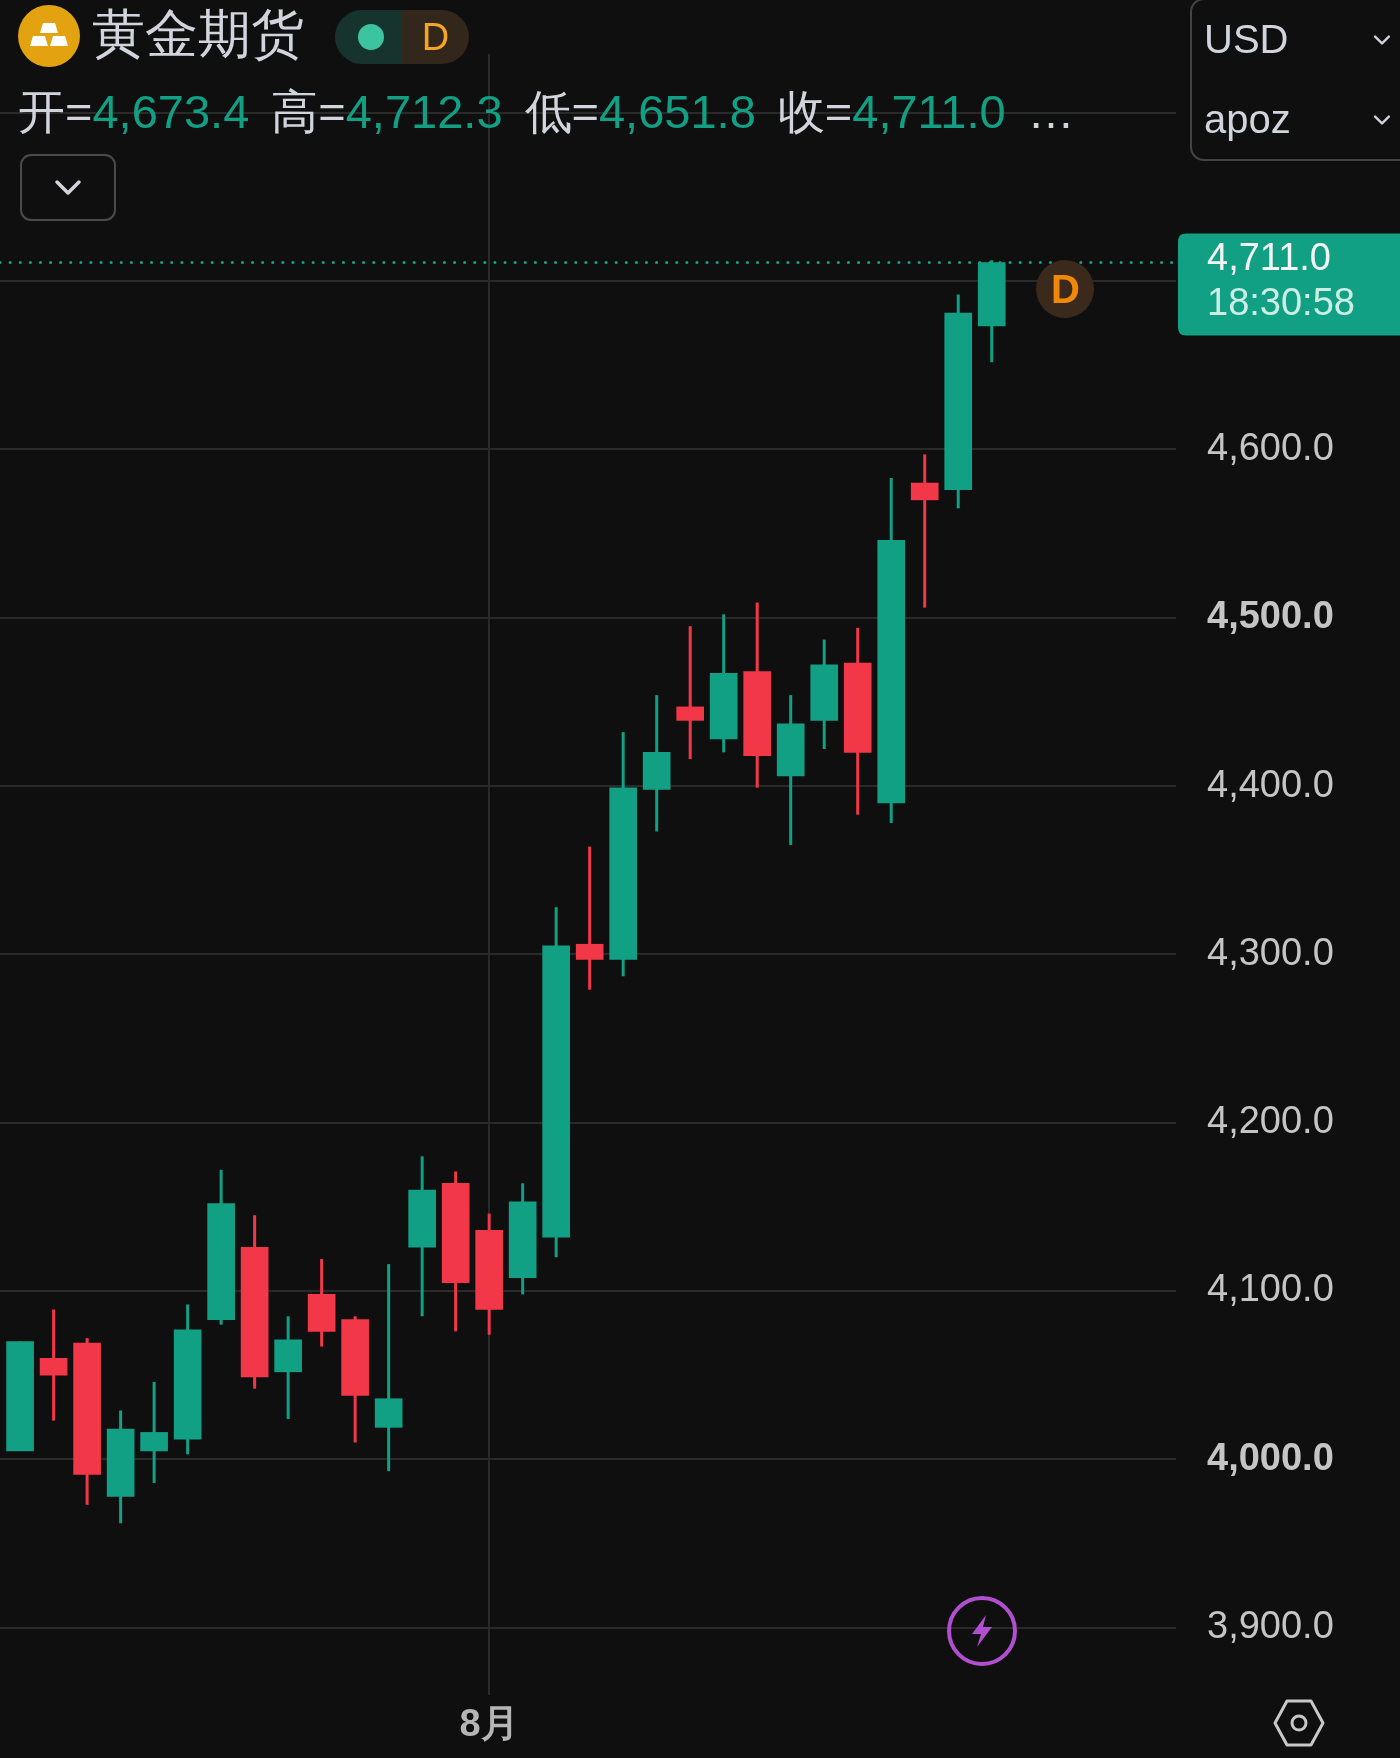  Describe the element at coordinates (1270, 951) in the screenshot. I see `y-tick-label: 4,300.0` at that location.